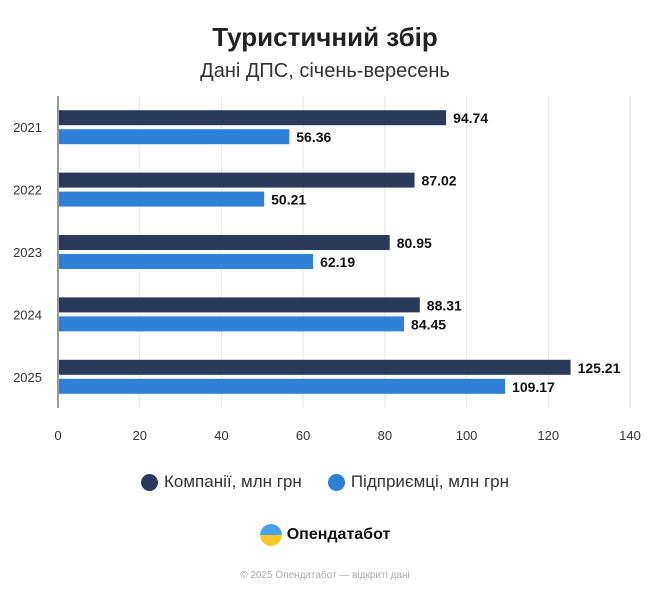  What do you see at coordinates (533, 387) in the screenshot?
I see `data-label: 109.17` at bounding box center [533, 387].